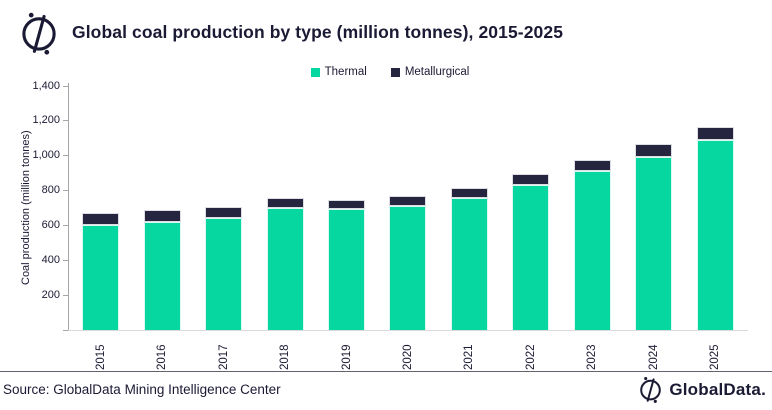 The image size is (772, 410). Describe the element at coordinates (100, 208) in the screenshot. I see `bar-slot-2015` at that location.